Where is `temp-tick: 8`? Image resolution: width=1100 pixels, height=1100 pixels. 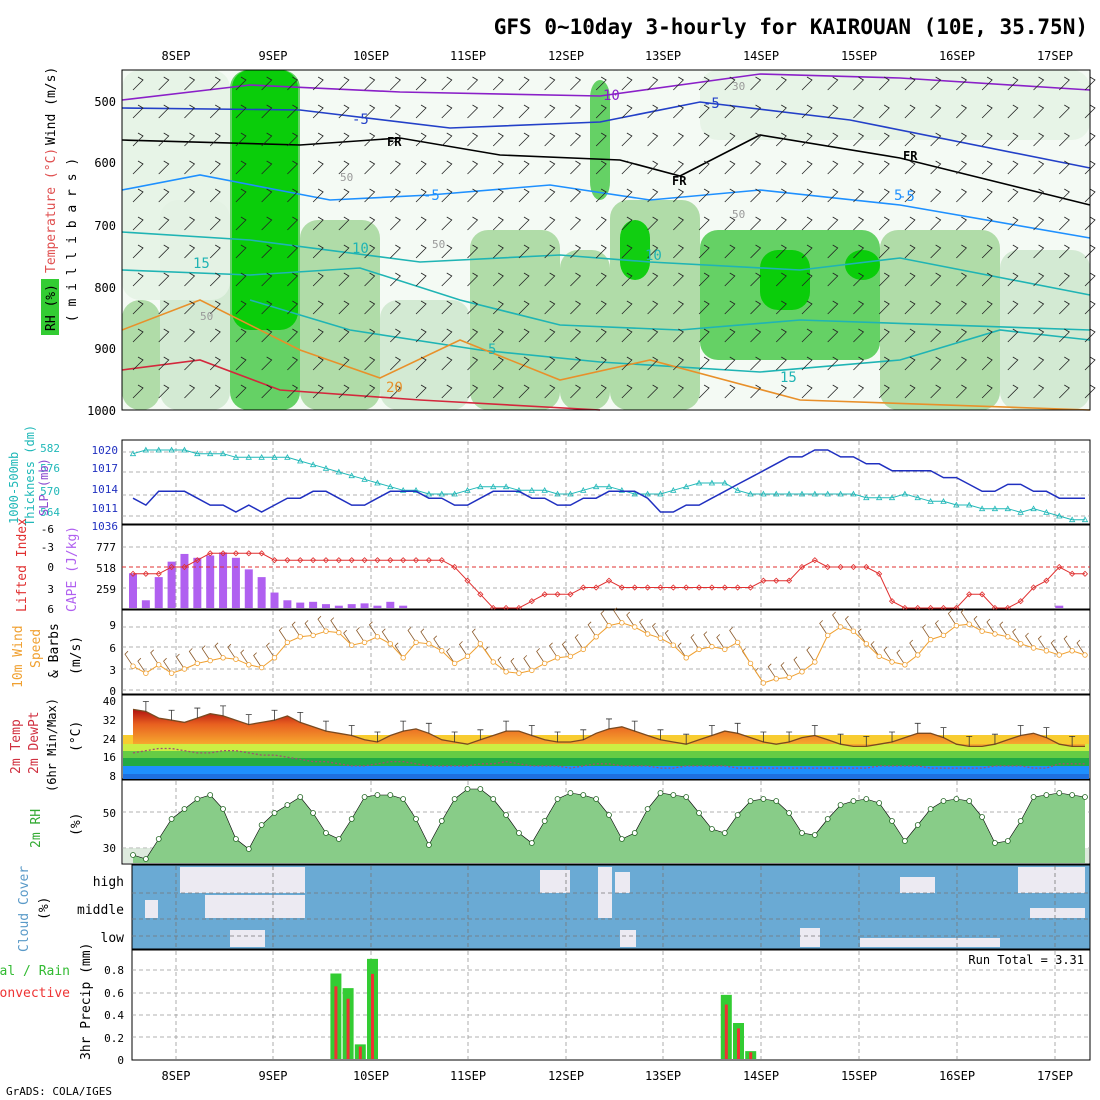
temp-tick: 8 is located at coordinates (112, 776).